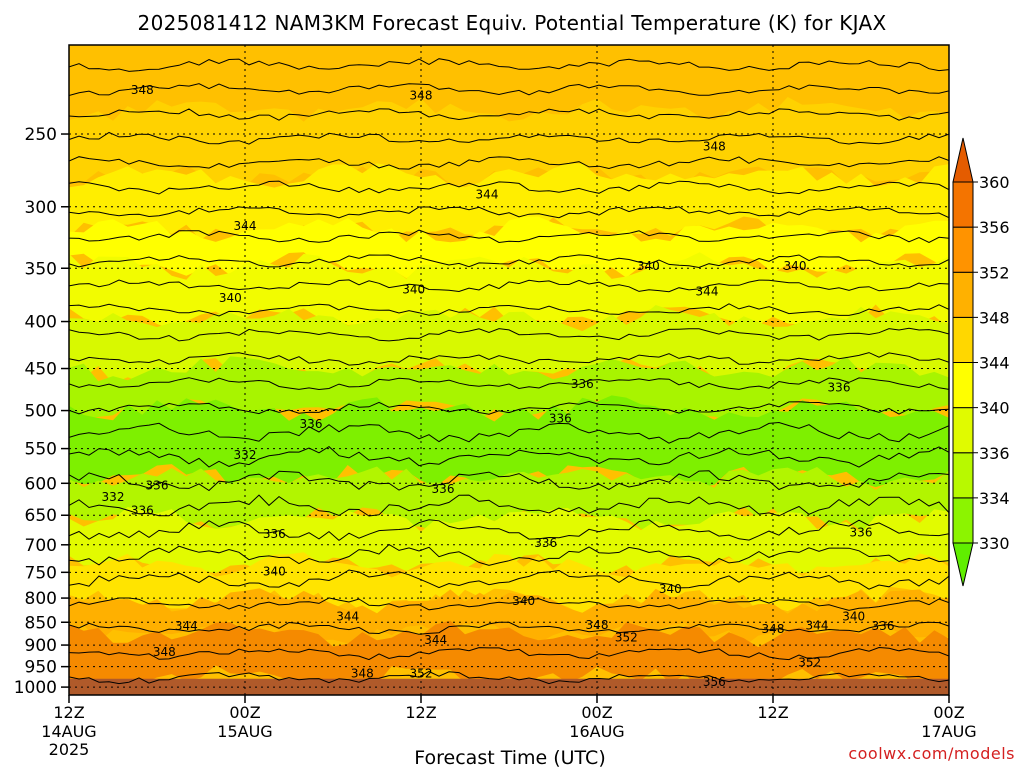 The height and width of the screenshot is (768, 1024). Describe the element at coordinates (41, 208) in the screenshot. I see `y-tick-label: 300` at that location.